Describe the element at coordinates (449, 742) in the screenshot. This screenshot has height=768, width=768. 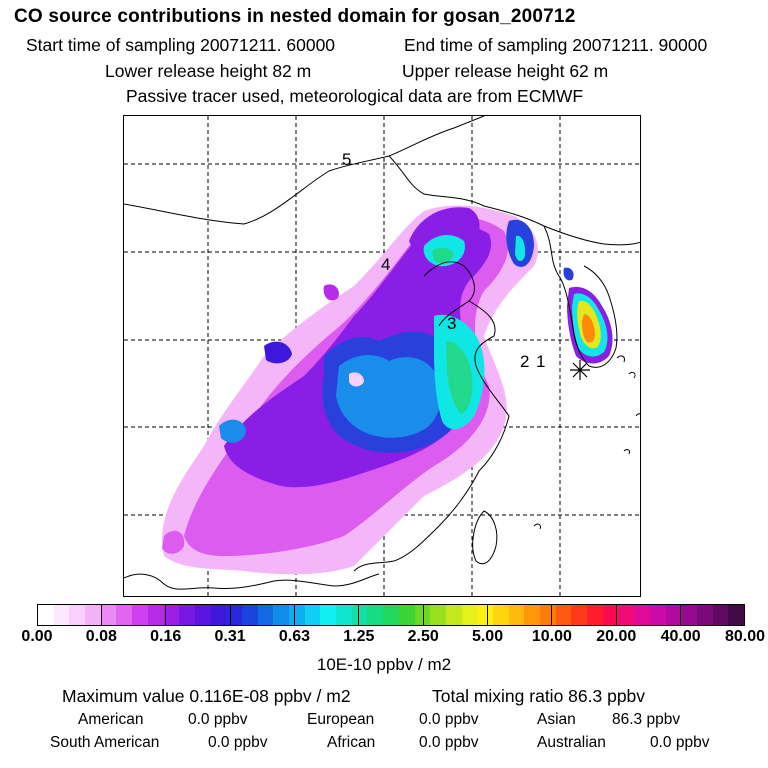
I see `source-african-value: 0.0 ppbv` at that location.